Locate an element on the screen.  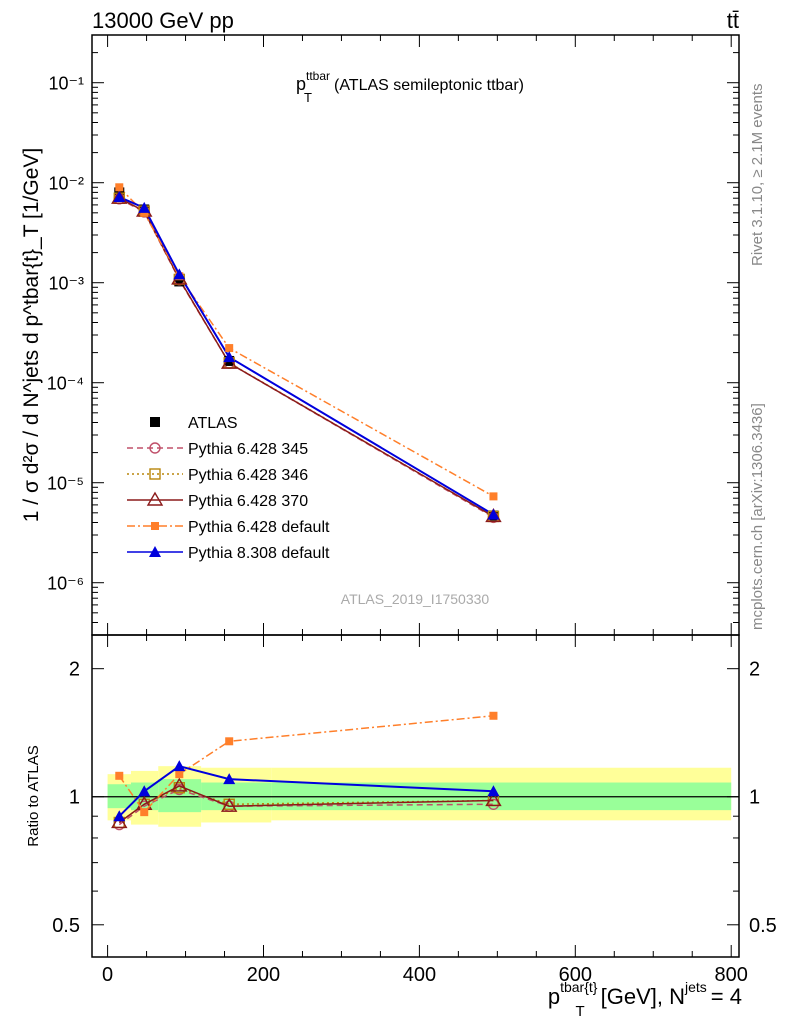
ratio-y-tick-label: 0.5 is located at coordinates (66, 926).